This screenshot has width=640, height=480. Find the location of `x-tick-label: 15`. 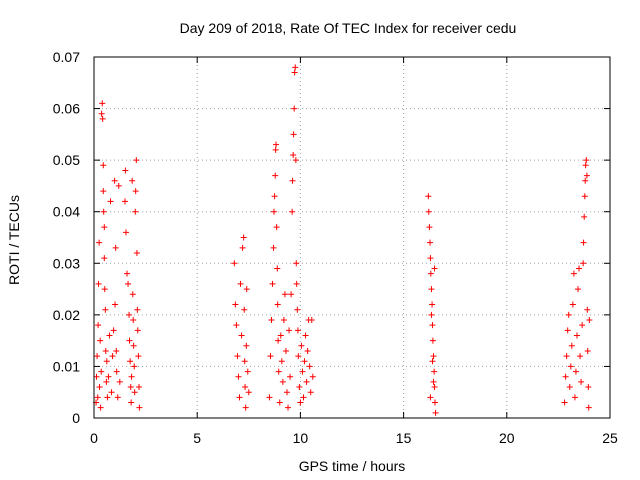

x-tick-label: 15 is located at coordinates (404, 438).